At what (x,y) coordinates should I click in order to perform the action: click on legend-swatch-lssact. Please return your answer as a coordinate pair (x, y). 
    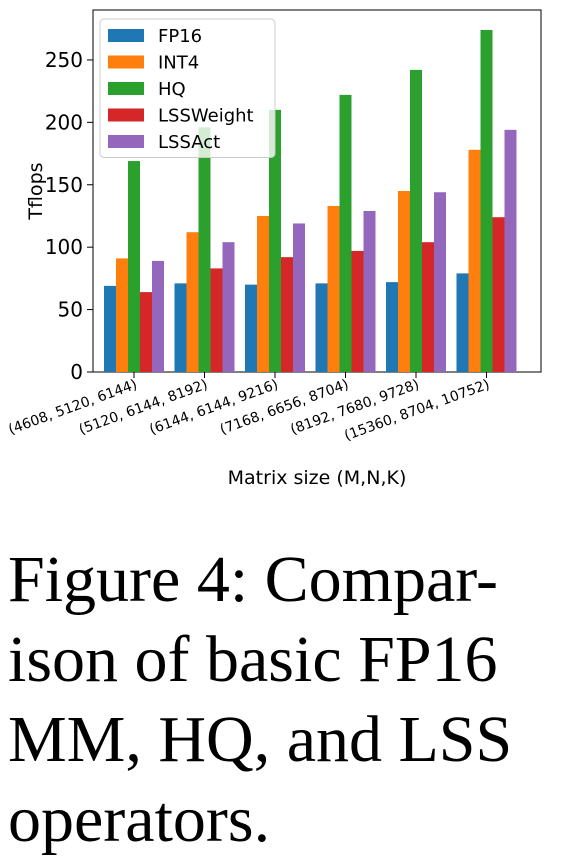
    Looking at the image, I should click on (126, 141).